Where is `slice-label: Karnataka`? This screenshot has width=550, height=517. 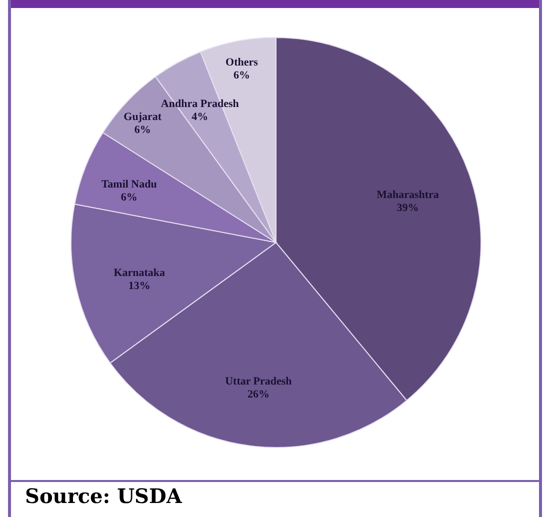 slice-label: Karnataka is located at coordinates (140, 273).